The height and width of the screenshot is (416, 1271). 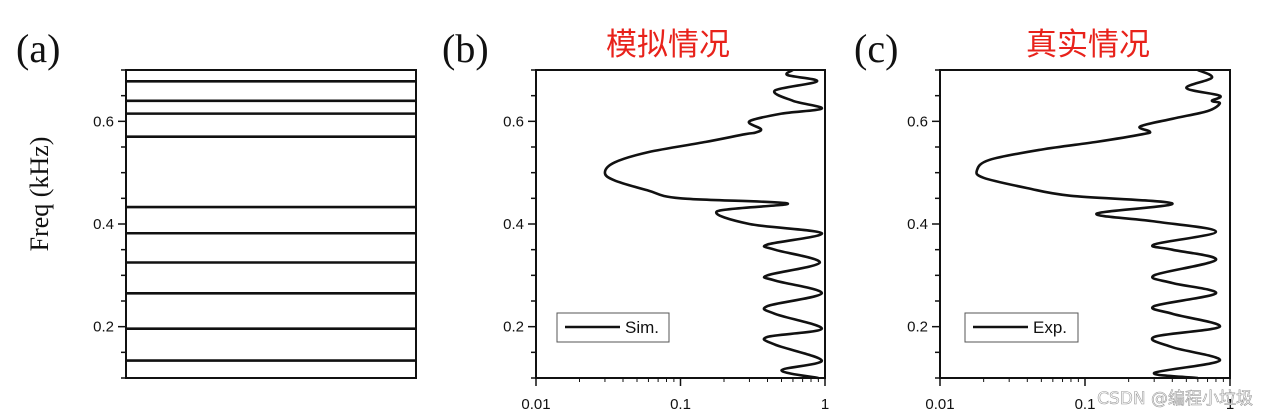 What do you see at coordinates (1088, 45) in the screenshot?
I see `panel-c-title: 真实情况` at bounding box center [1088, 45].